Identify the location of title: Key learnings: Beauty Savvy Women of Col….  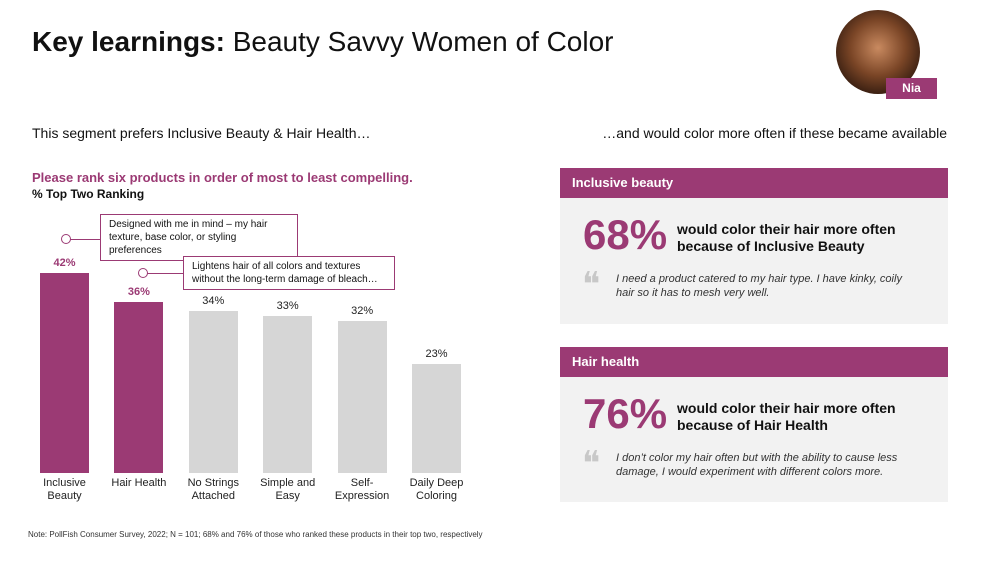
(323, 42).